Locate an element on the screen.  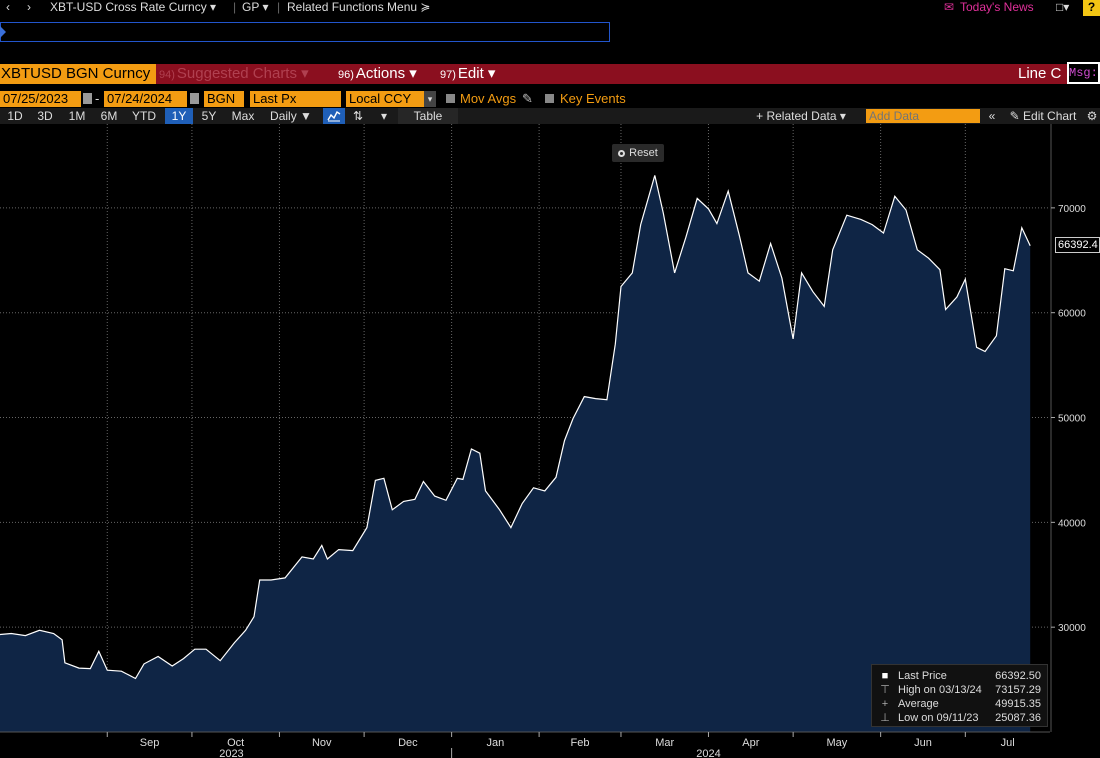
period-3d-button: 3D is located at coordinates (45, 116).